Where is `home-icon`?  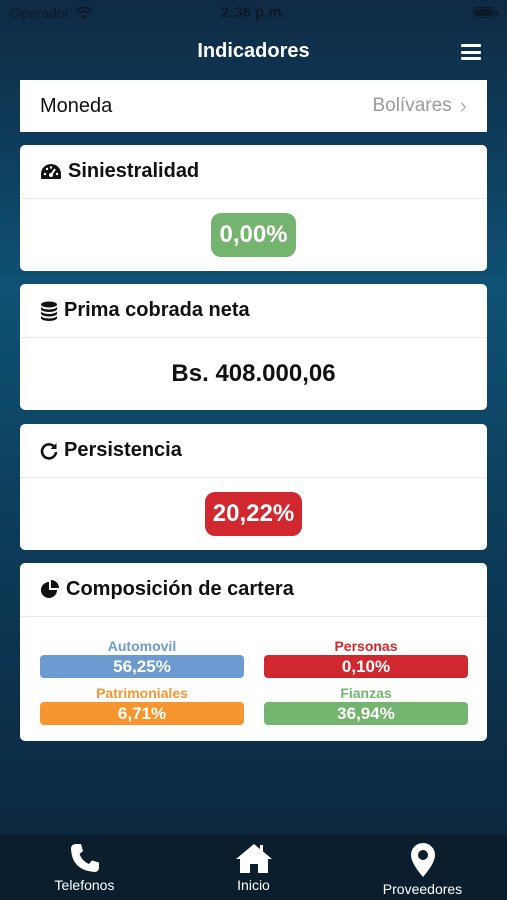
home-icon is located at coordinates (253, 858).